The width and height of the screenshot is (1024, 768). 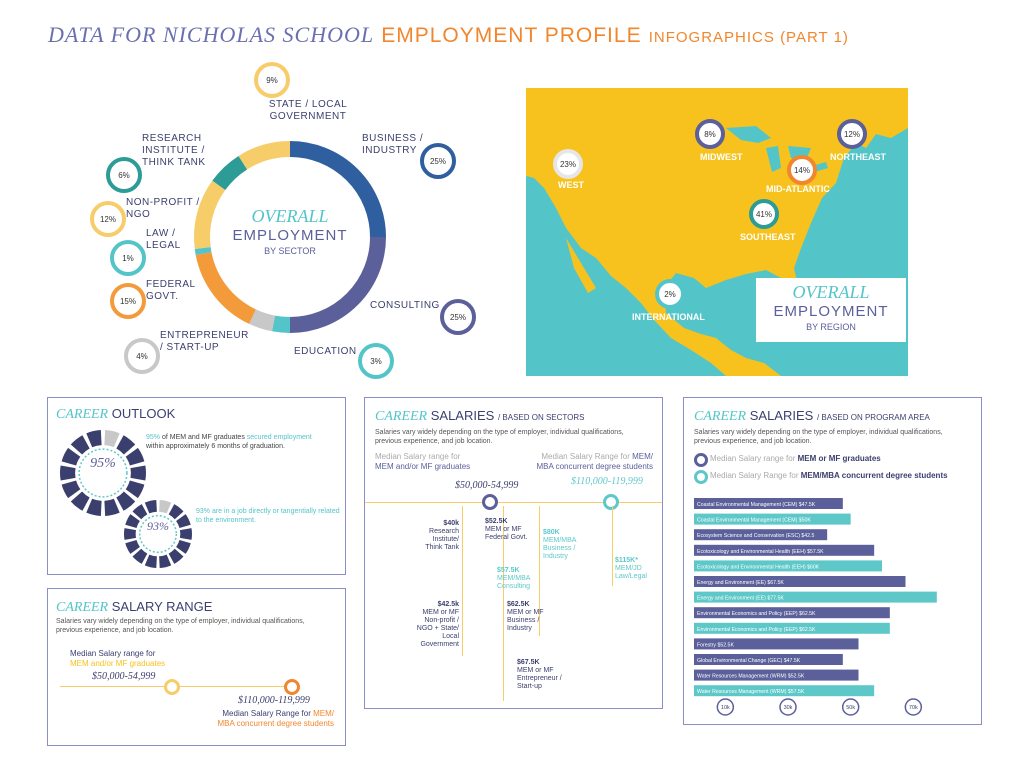 What do you see at coordinates (764, 214) in the screenshot?
I see `region-badge-pct: 41%` at bounding box center [764, 214].